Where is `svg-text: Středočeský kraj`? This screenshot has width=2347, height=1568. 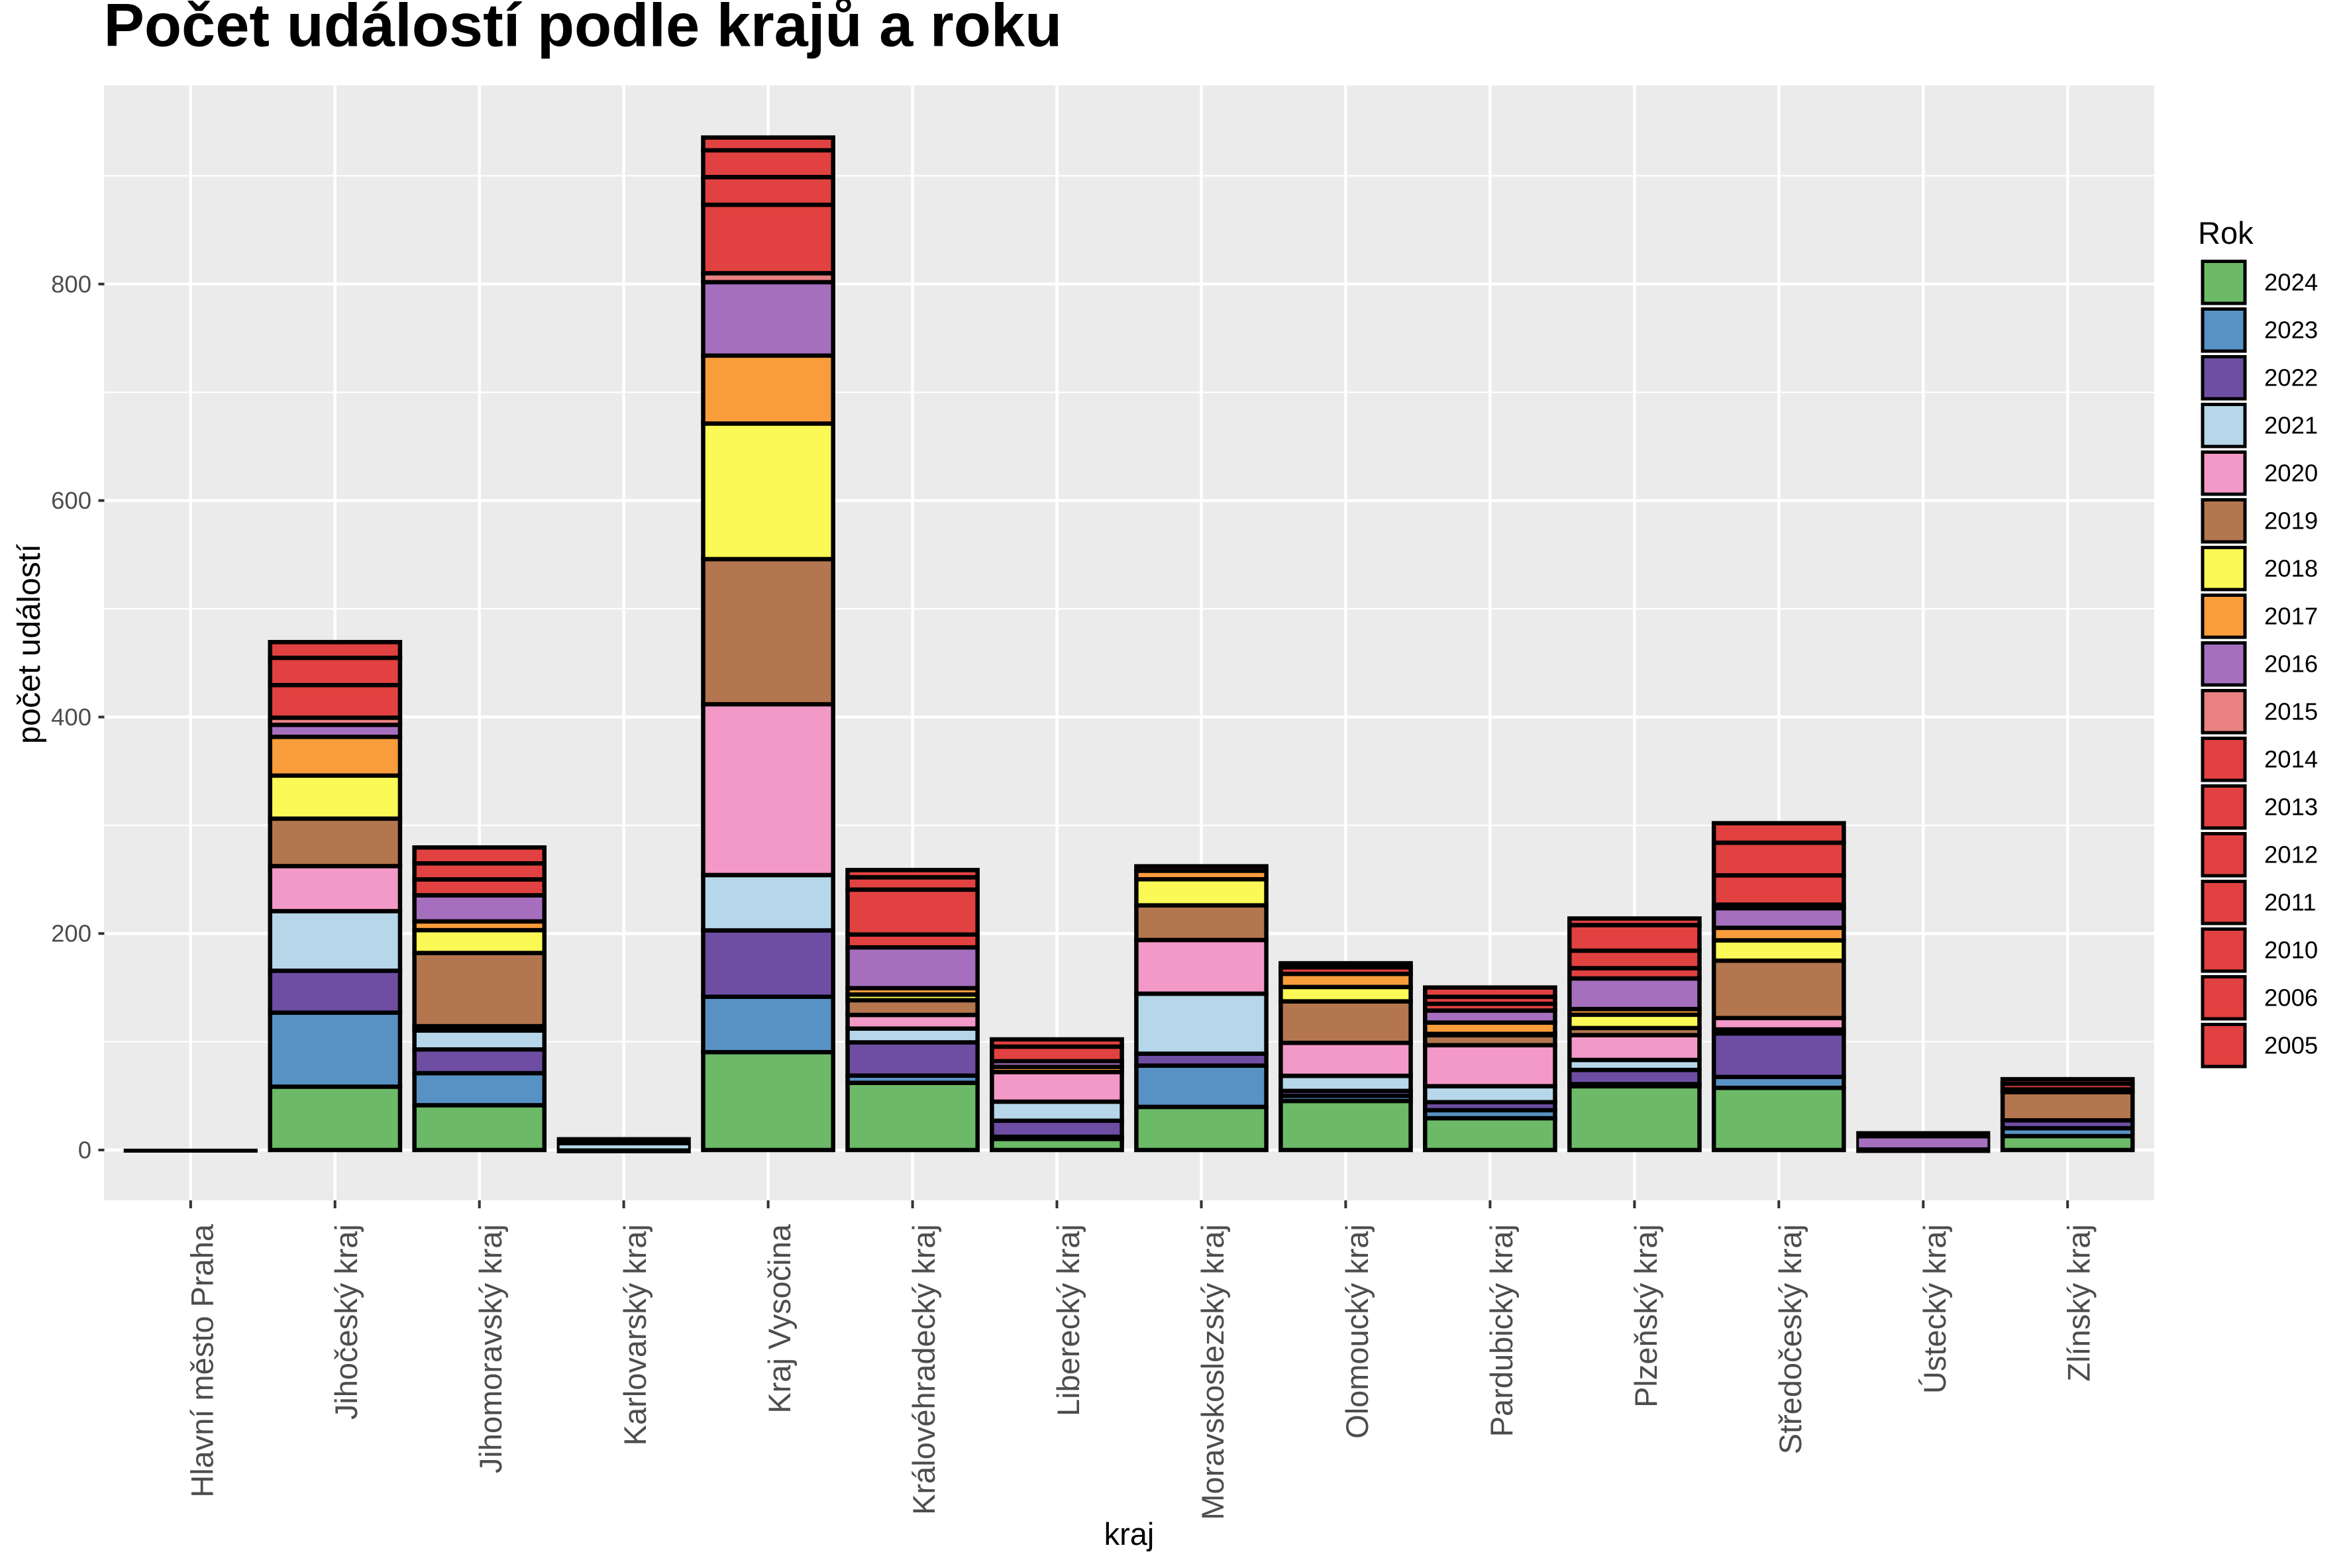 svg-text: Středočeský kraj is located at coordinates (1790, 1339).